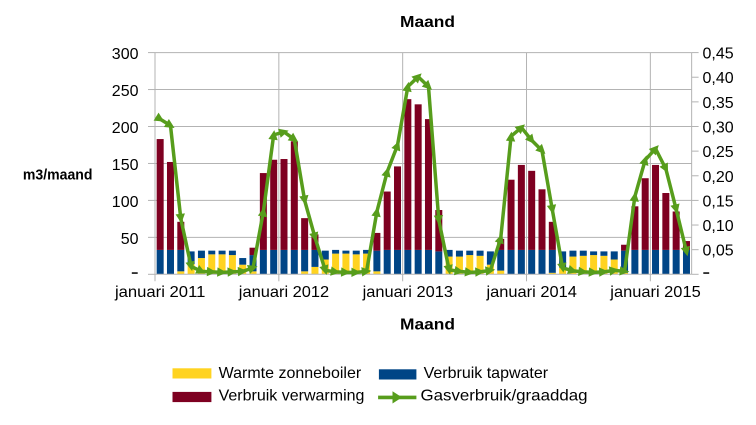 This screenshot has width=756, height=425. What do you see at coordinates (408, 292) in the screenshot?
I see `svg-text: januari 2013` at bounding box center [408, 292].